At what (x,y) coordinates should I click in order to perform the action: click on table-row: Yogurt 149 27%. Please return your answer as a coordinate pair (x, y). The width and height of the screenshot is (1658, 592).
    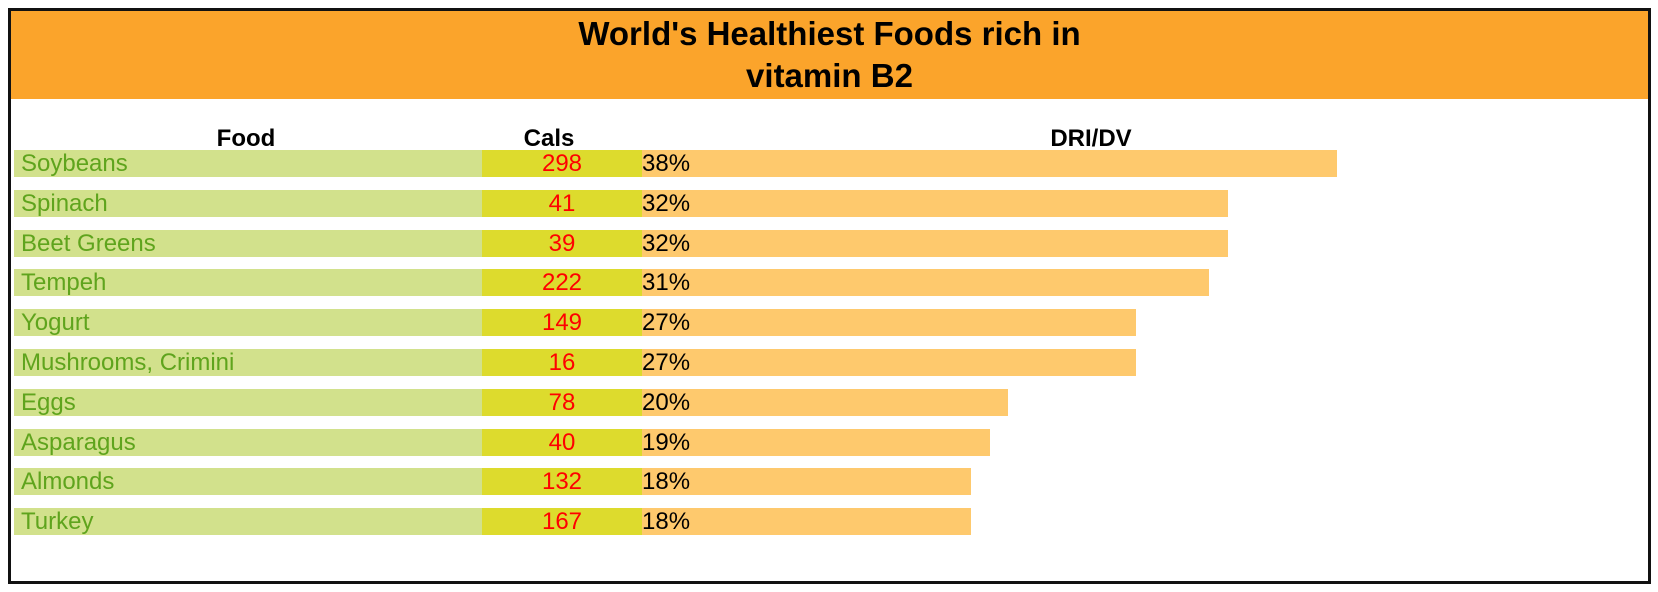
    Looking at the image, I should click on (829, 323).